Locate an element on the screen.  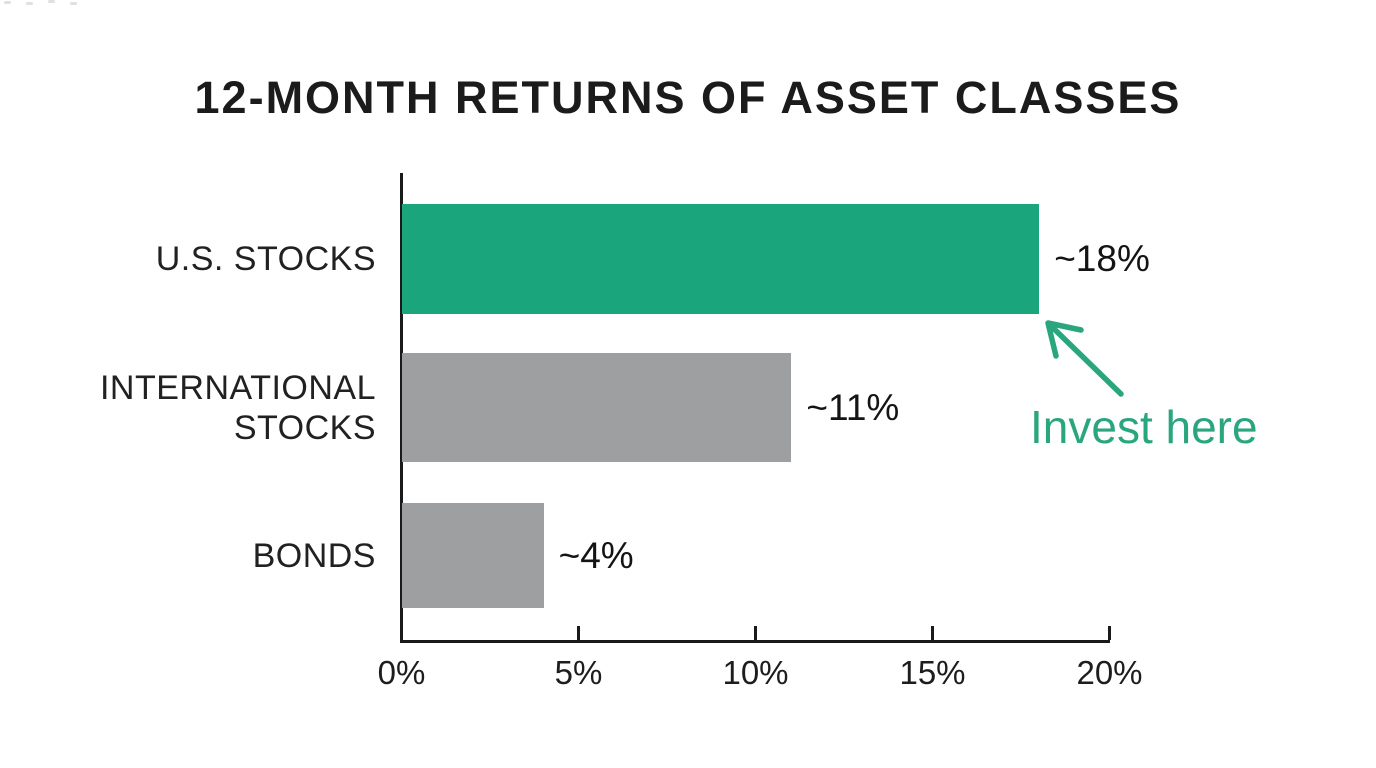
x-axis-tick-label: 15% is located at coordinates (932, 672).